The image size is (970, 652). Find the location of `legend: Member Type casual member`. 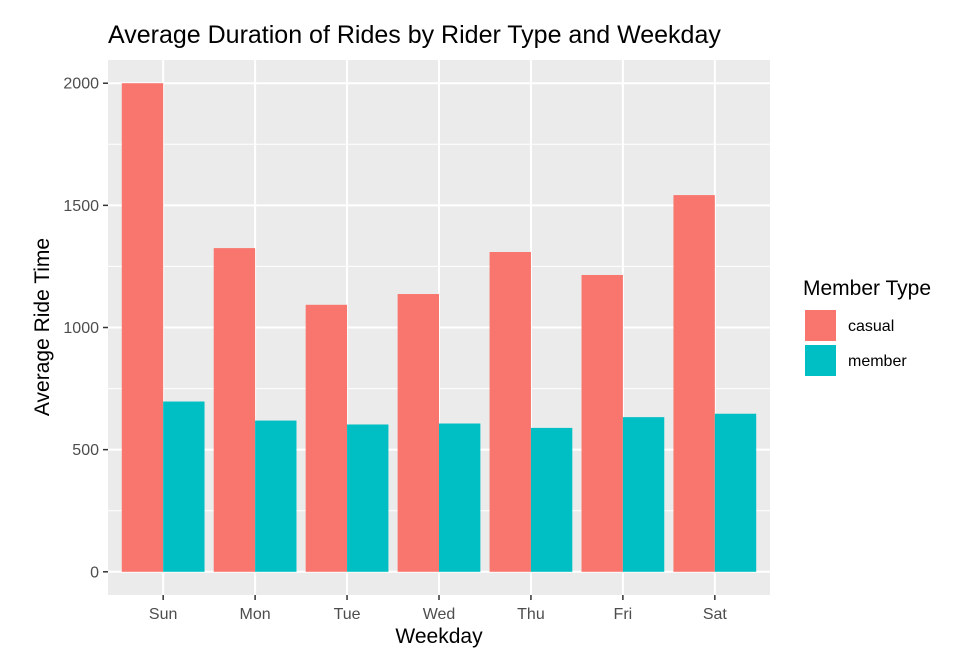

legend: Member Type casual member is located at coordinates (867, 326).